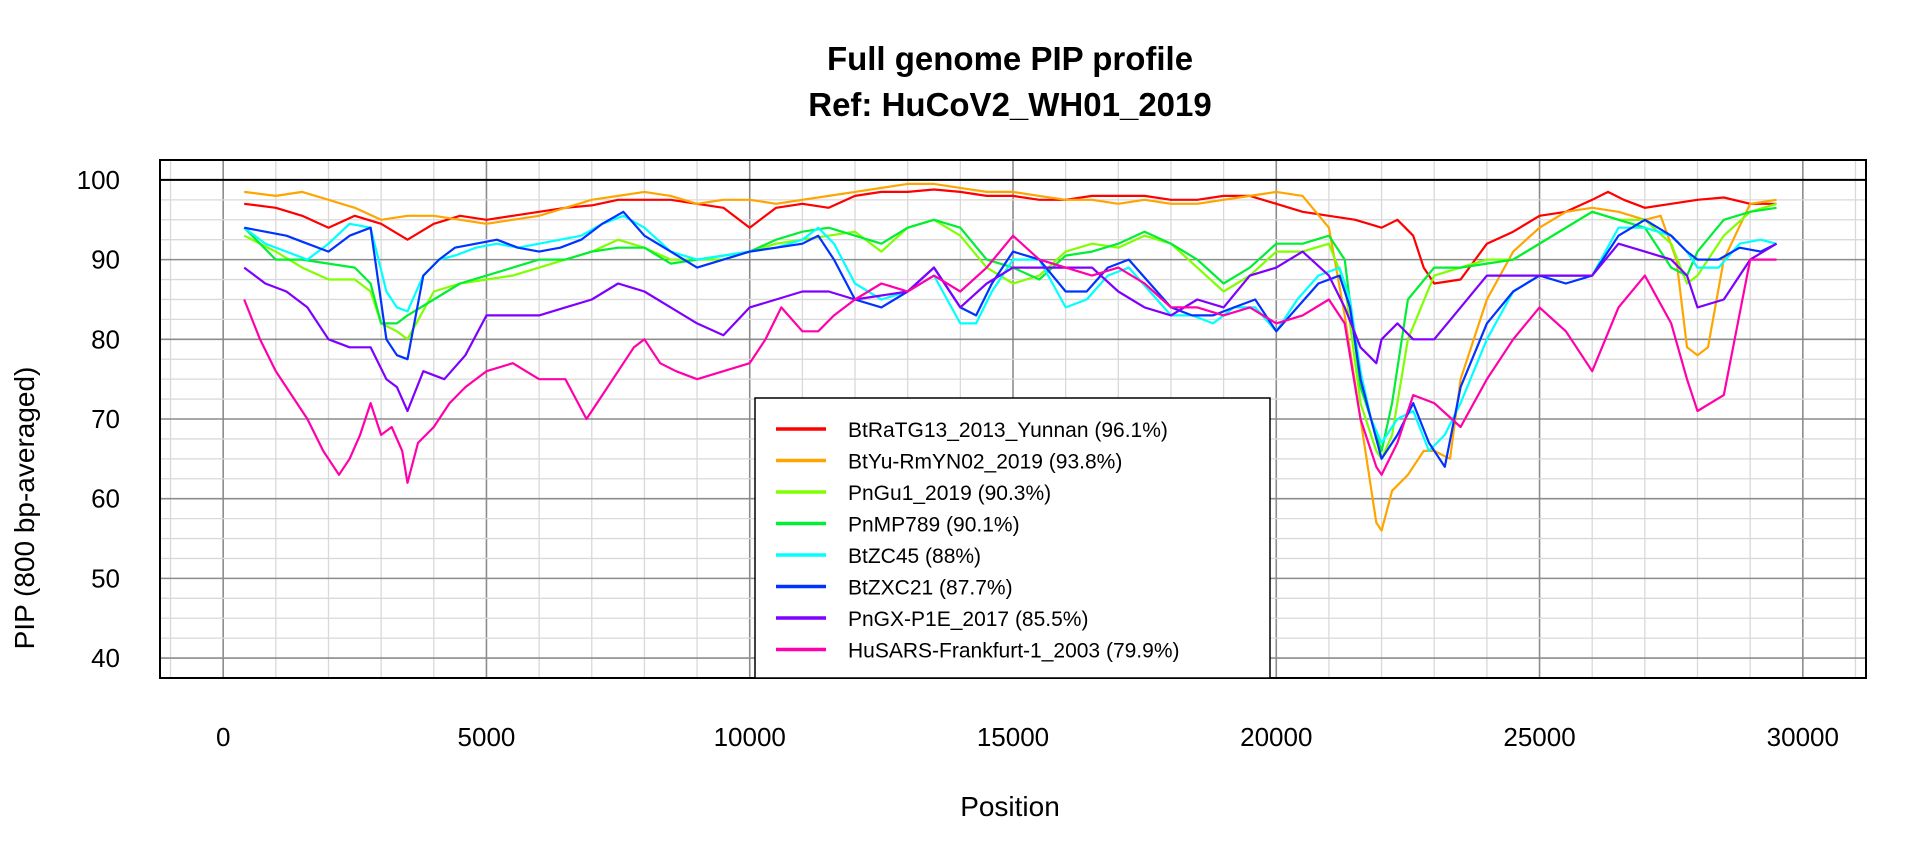  Describe the element at coordinates (1008, 430) in the screenshot. I see `legend-label: BtRaTG13_2013_Yunnan (96.1%)` at that location.